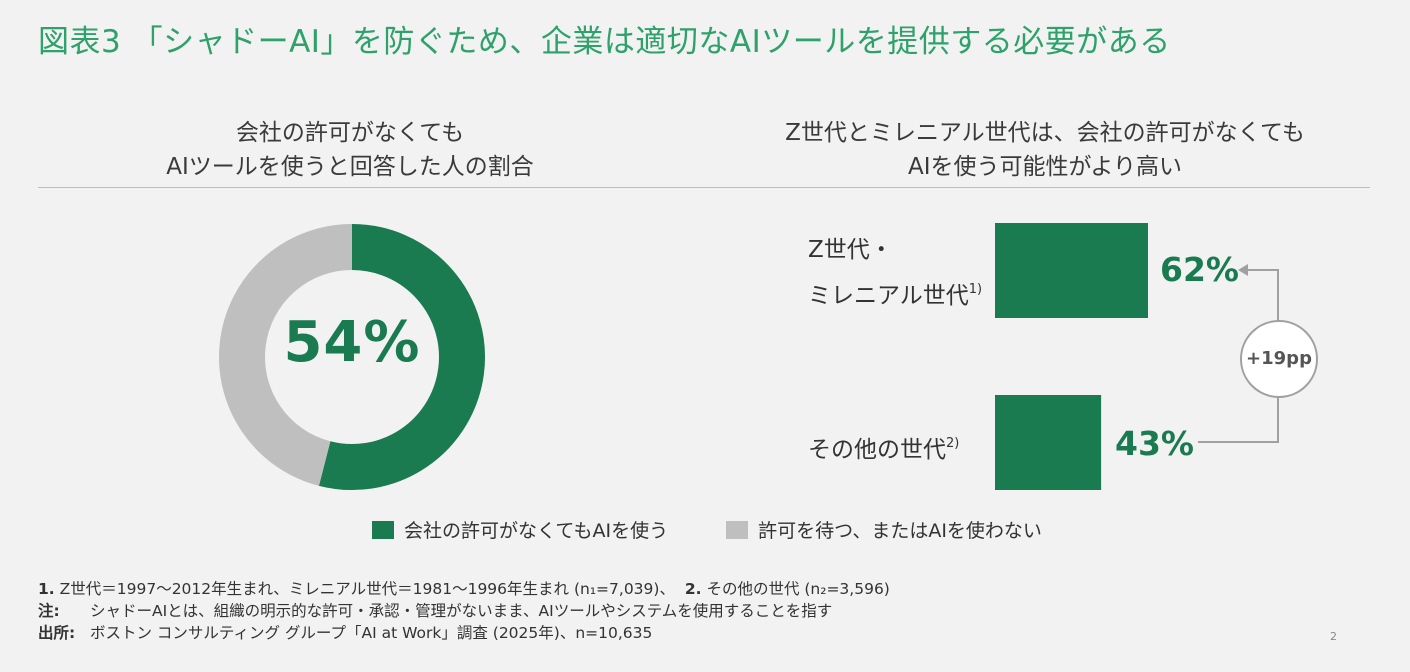 Image resolution: width=1410 pixels, height=672 pixels. Describe the element at coordinates (1199, 269) in the screenshot. I see `bar-value-label: 62%` at that location.